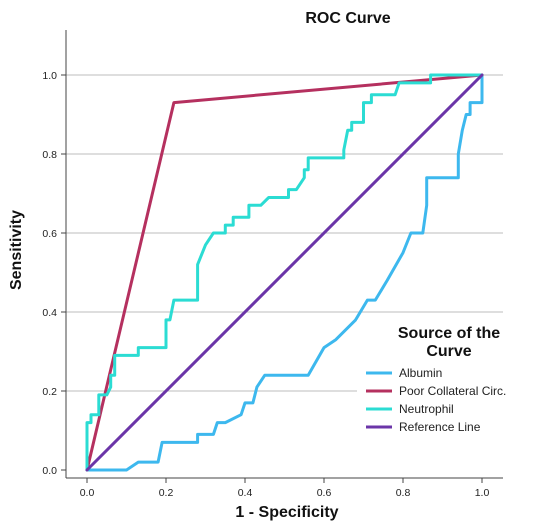 This screenshot has width=550, height=527. What do you see at coordinates (440, 427) in the screenshot?
I see `legend-label: Reference Line` at bounding box center [440, 427].